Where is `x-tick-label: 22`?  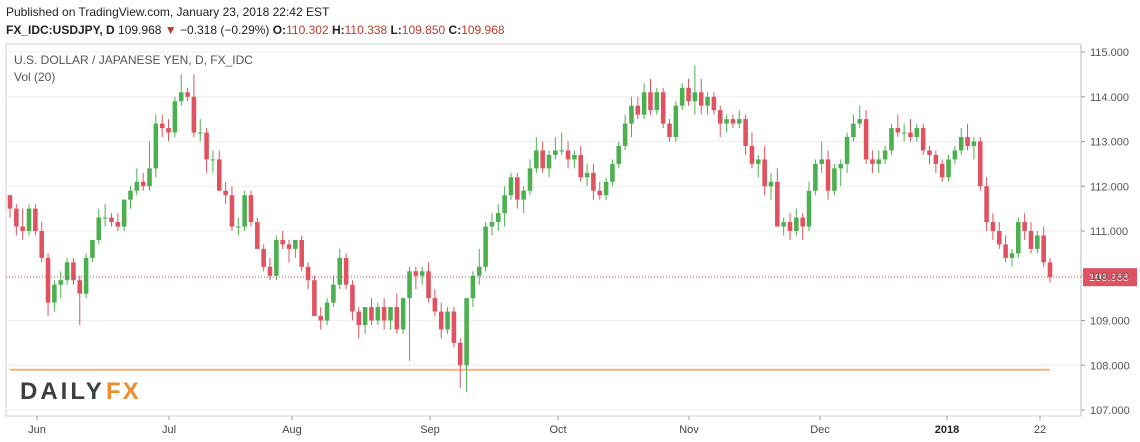 x-tick-label: 22 is located at coordinates (1040, 430).